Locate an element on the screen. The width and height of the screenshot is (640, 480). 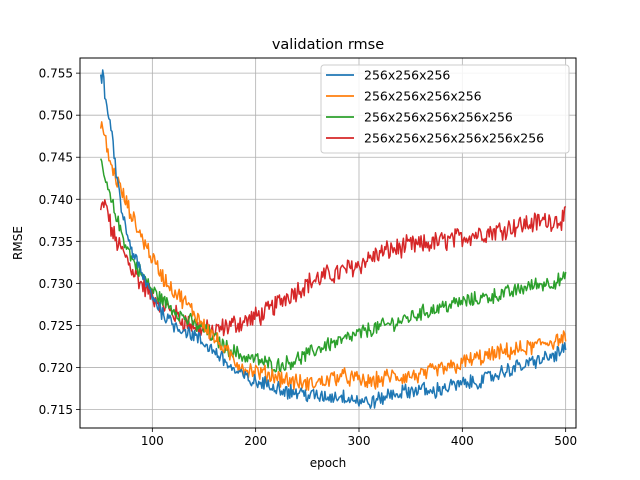
y-tick-label: 0.750 is located at coordinates (56, 116).